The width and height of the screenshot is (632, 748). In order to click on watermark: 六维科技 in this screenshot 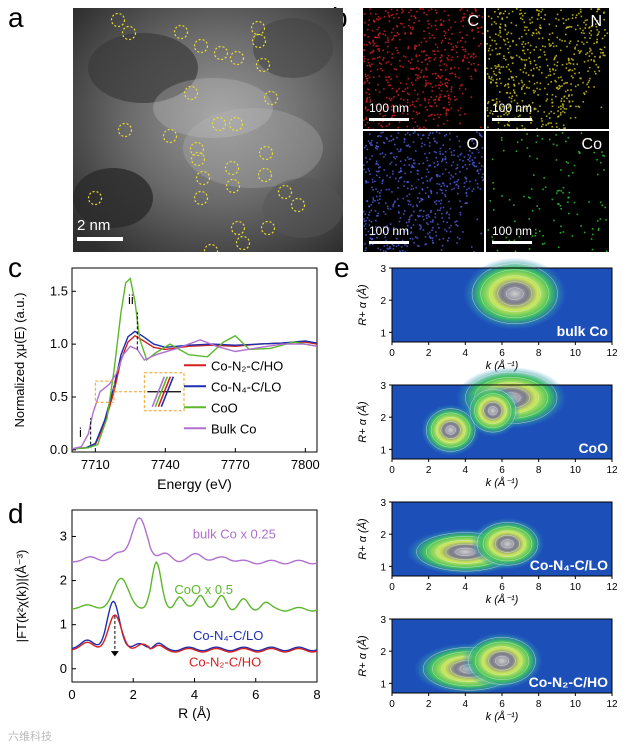, I will do `click(30, 737)`.